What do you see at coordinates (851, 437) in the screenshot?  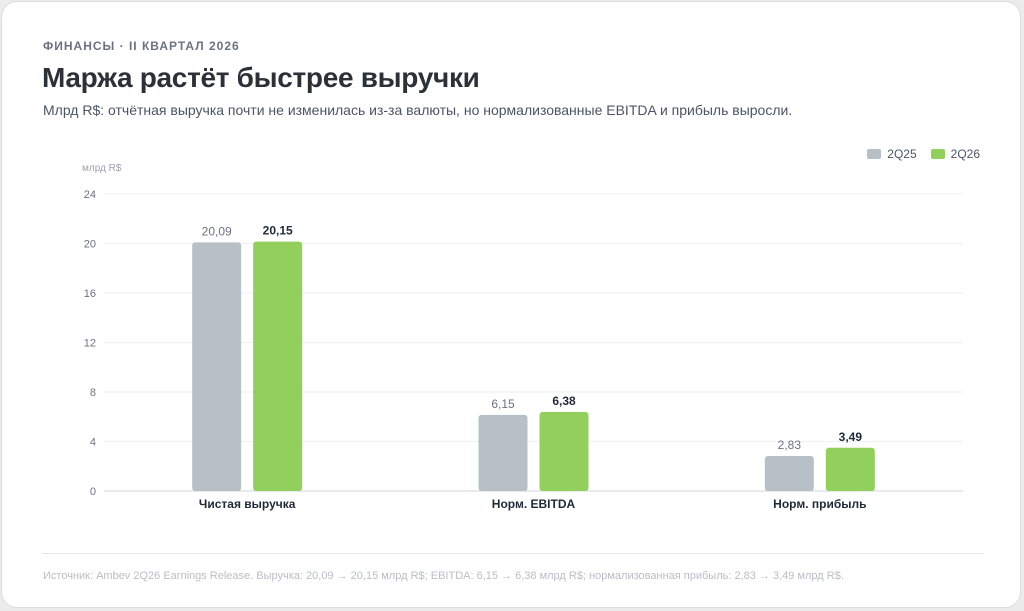 I see `data-label: 3,49` at bounding box center [851, 437].